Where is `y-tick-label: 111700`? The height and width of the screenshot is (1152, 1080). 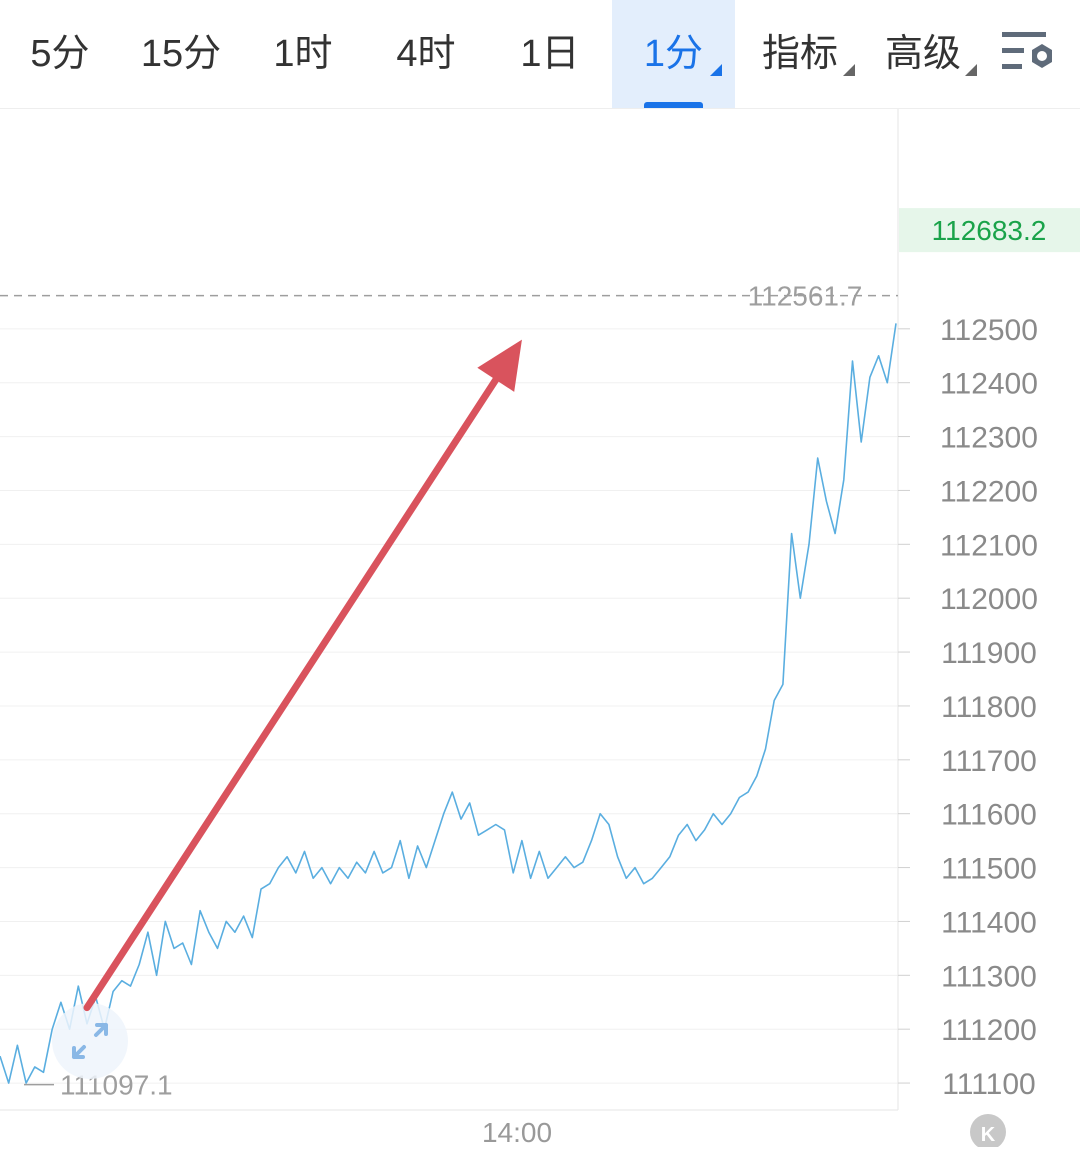 y-tick-label: 111700 is located at coordinates (989, 761).